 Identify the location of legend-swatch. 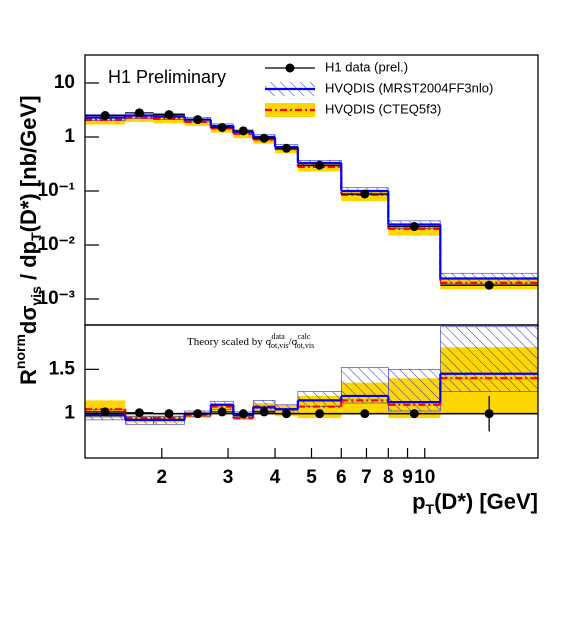
(290, 68).